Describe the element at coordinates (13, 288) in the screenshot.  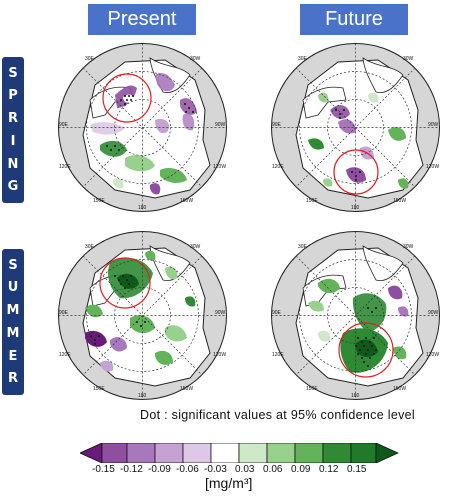
I see `row-letter: U` at that location.